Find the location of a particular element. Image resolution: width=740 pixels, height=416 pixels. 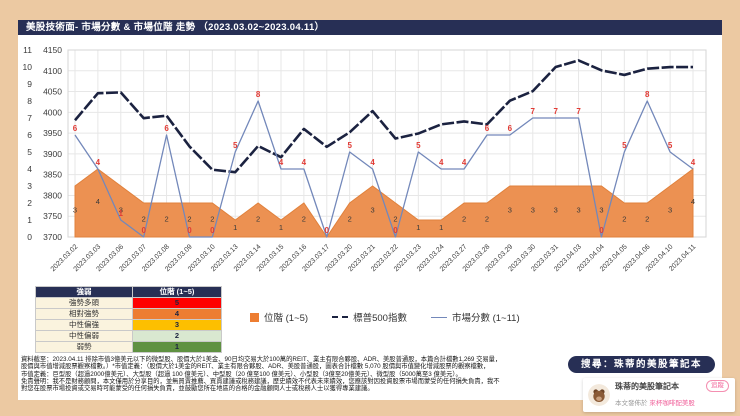

chart-legend: 位階 (1~5) 標普500指數 市場分數 (1~11) is located at coordinates (385, 317).